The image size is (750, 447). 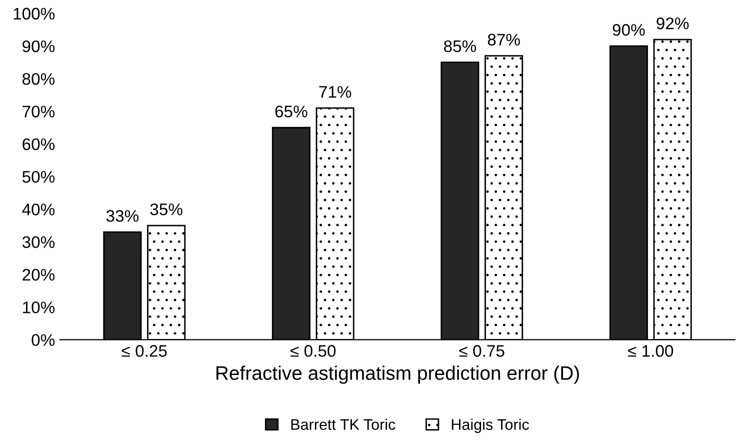 What do you see at coordinates (672, 23) in the screenshot?
I see `data-label: 92%` at bounding box center [672, 23].